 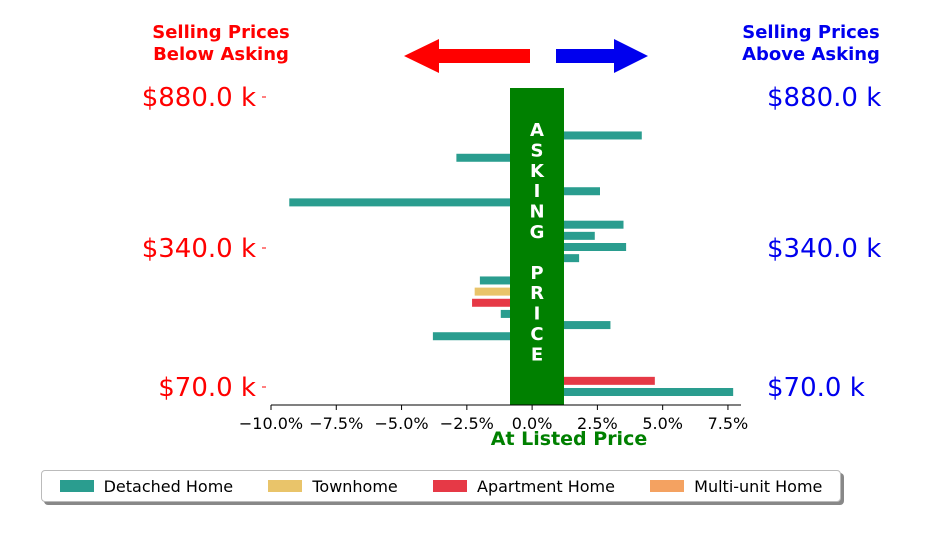 I want to click on legend-item-townhome: Townhome, so click(x=333, y=486).